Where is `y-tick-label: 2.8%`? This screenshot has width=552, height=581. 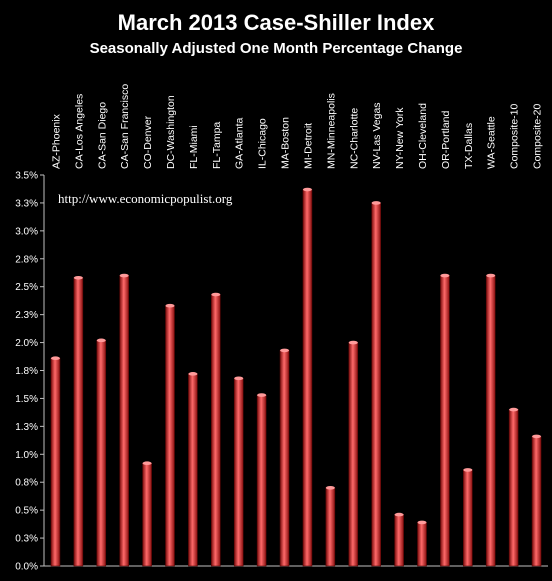
y-tick-label: 2.8% is located at coordinates (26, 259).